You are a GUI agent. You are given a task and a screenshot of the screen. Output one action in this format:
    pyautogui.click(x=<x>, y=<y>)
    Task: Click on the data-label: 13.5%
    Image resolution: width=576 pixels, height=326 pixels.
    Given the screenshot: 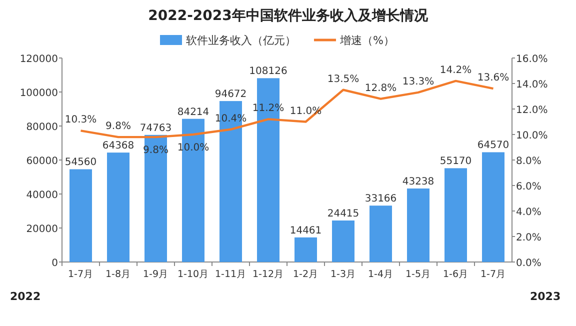 What is the action you would take?
    pyautogui.click(x=343, y=79)
    